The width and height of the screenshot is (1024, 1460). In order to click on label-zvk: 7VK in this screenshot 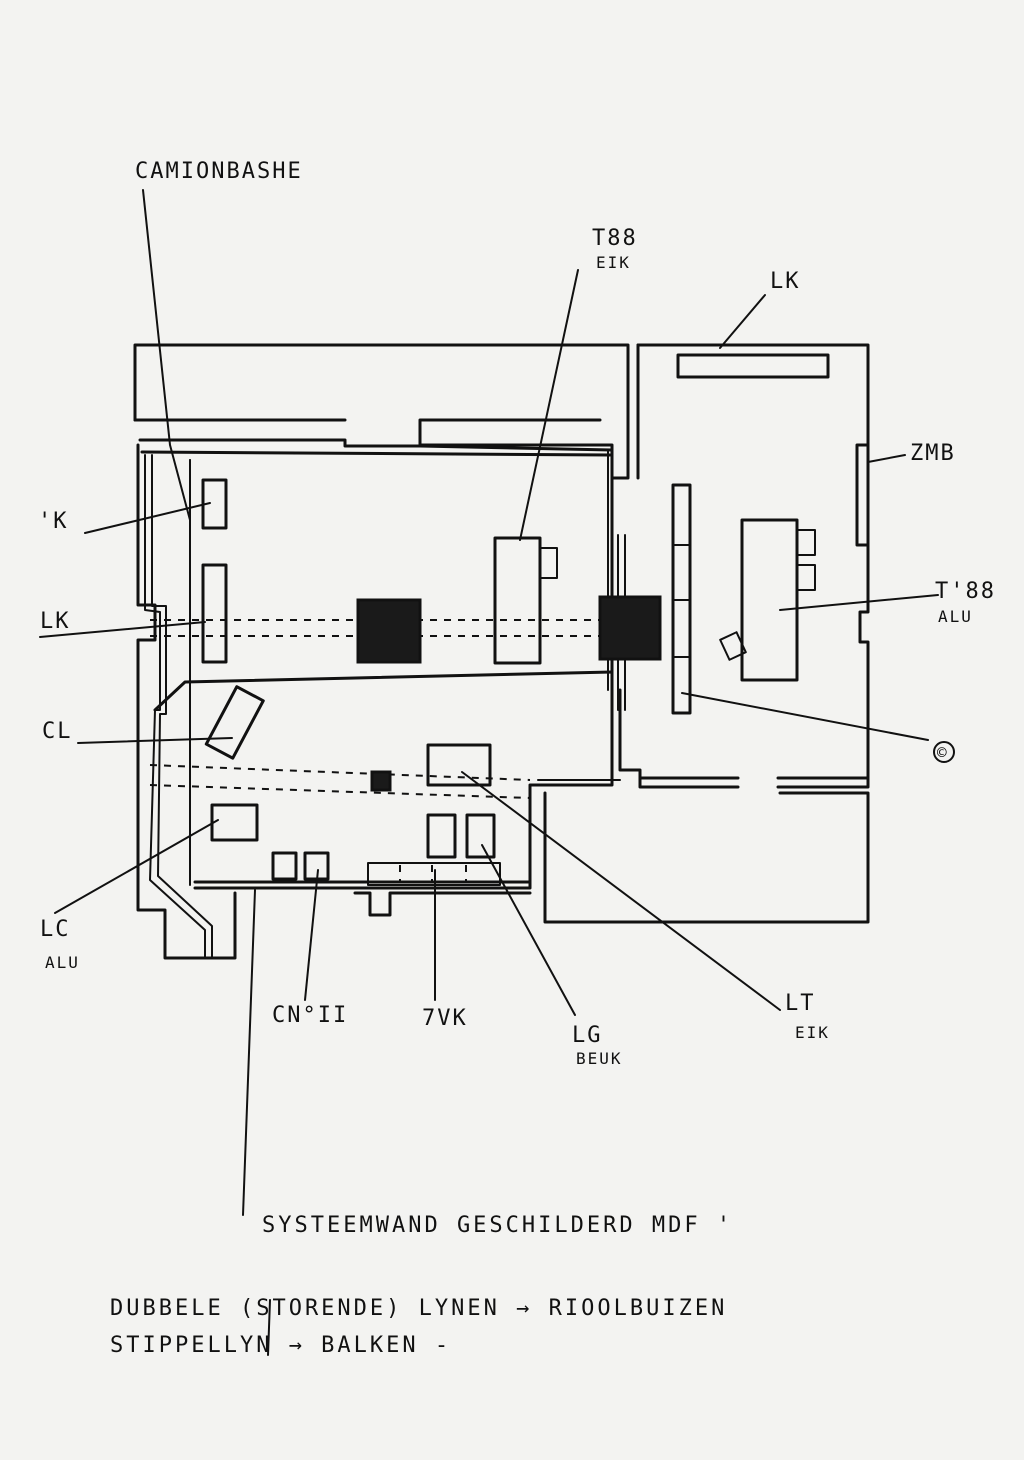, I will do `click(445, 1018)`.